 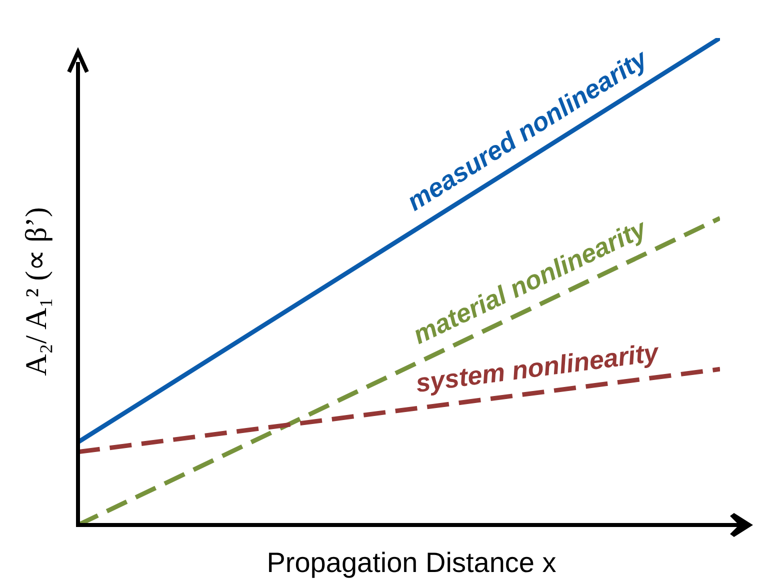 I want to click on y-axis-title: A₂/ A₁² (∝ β’), so click(x=36, y=291).